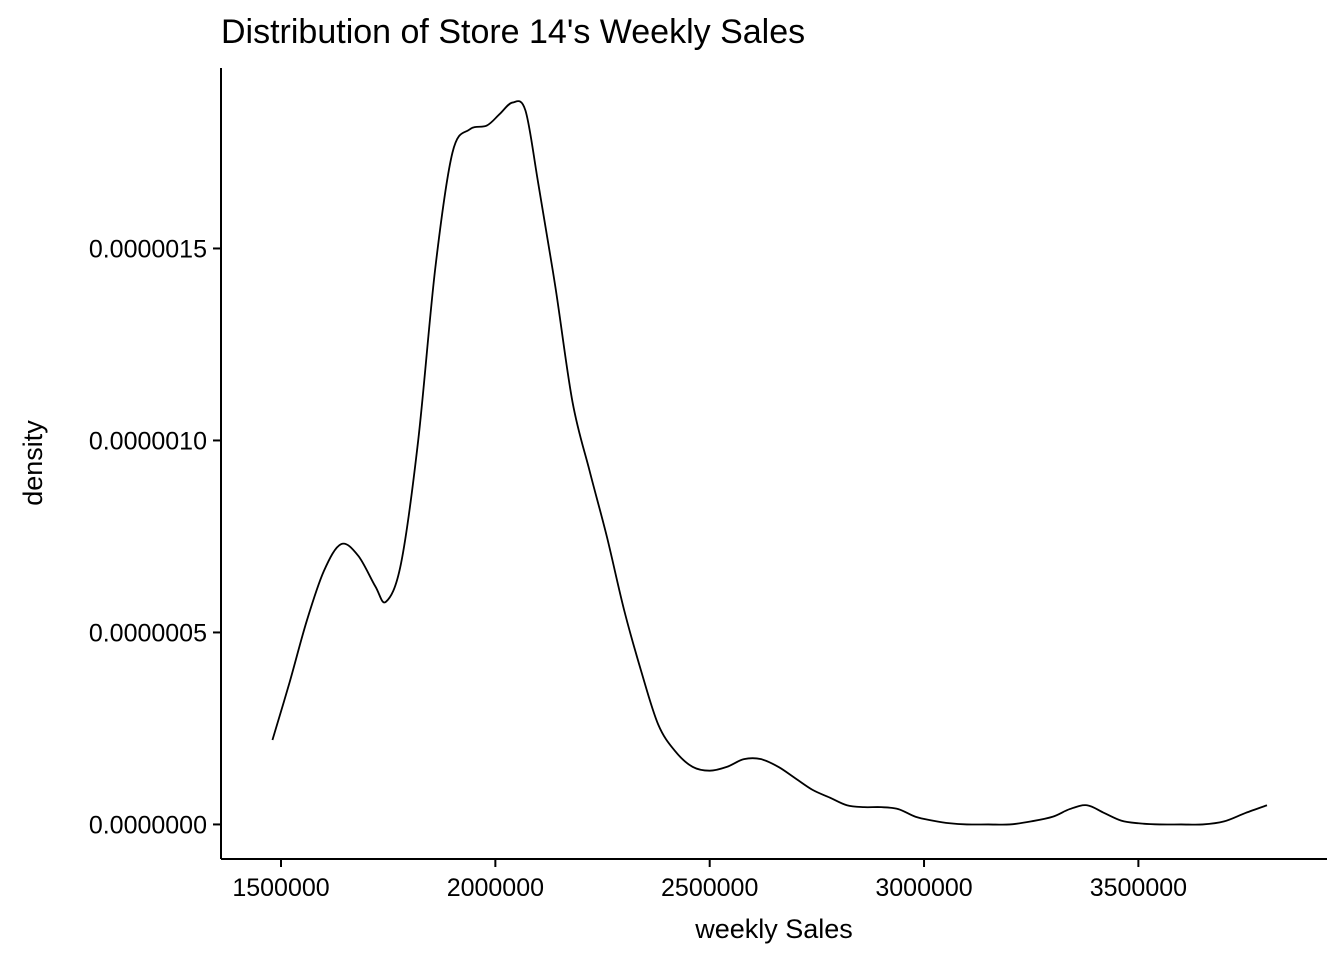 The image size is (1344, 960). Describe the element at coordinates (923, 888) in the screenshot. I see `x-tick-label: 3000000` at that location.